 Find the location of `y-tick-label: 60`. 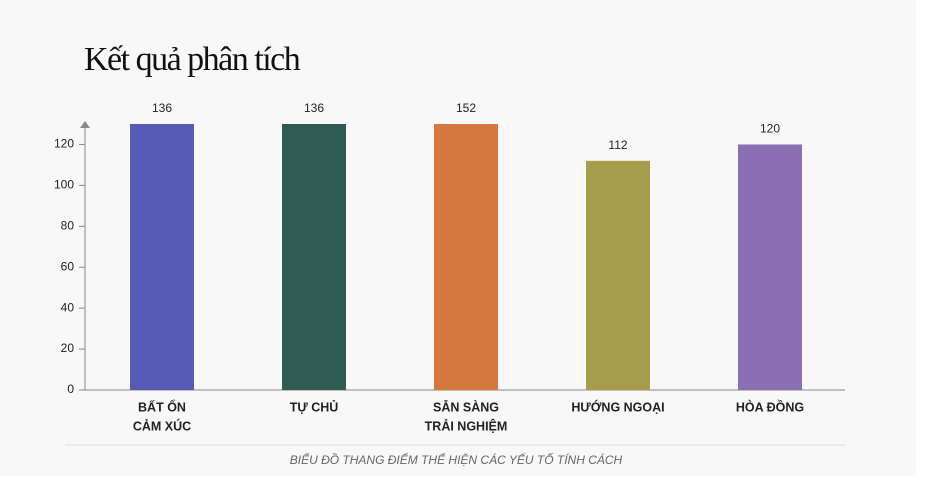

y-tick-label: 60 is located at coordinates (68, 266).